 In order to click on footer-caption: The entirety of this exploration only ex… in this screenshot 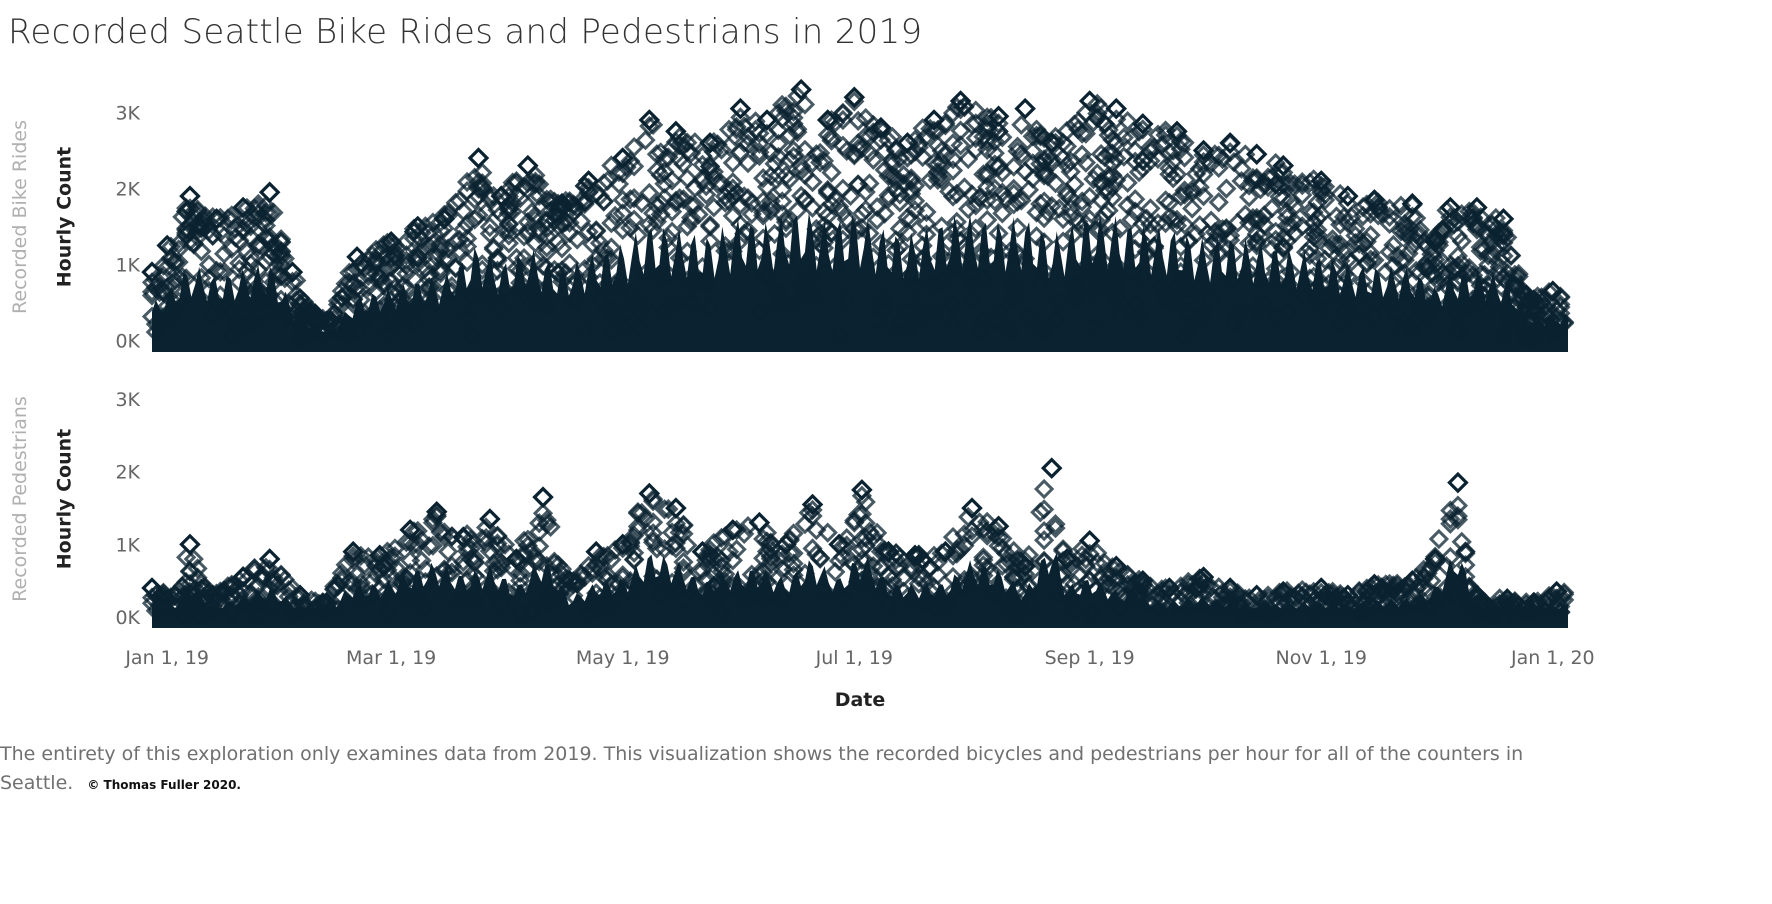, I will do `click(800, 770)`.